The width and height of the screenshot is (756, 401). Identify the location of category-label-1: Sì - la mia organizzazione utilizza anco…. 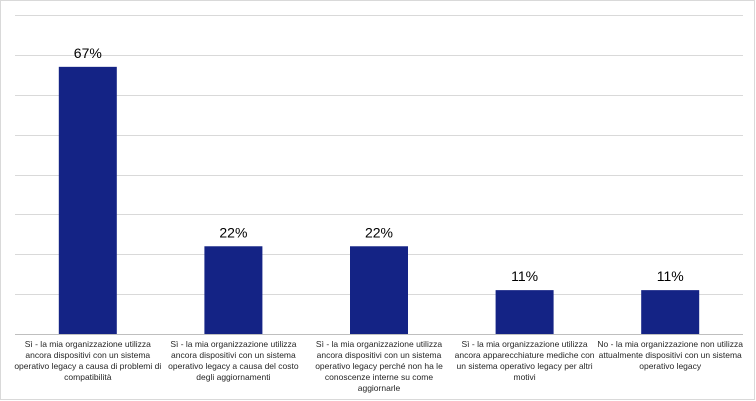
(88, 360).